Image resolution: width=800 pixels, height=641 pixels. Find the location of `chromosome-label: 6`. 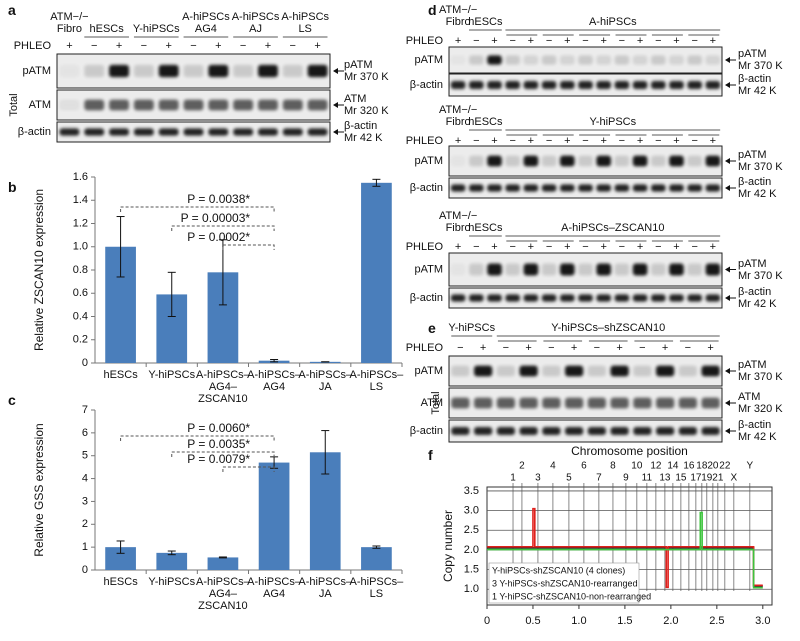

chromosome-label: 6 is located at coordinates (584, 466).